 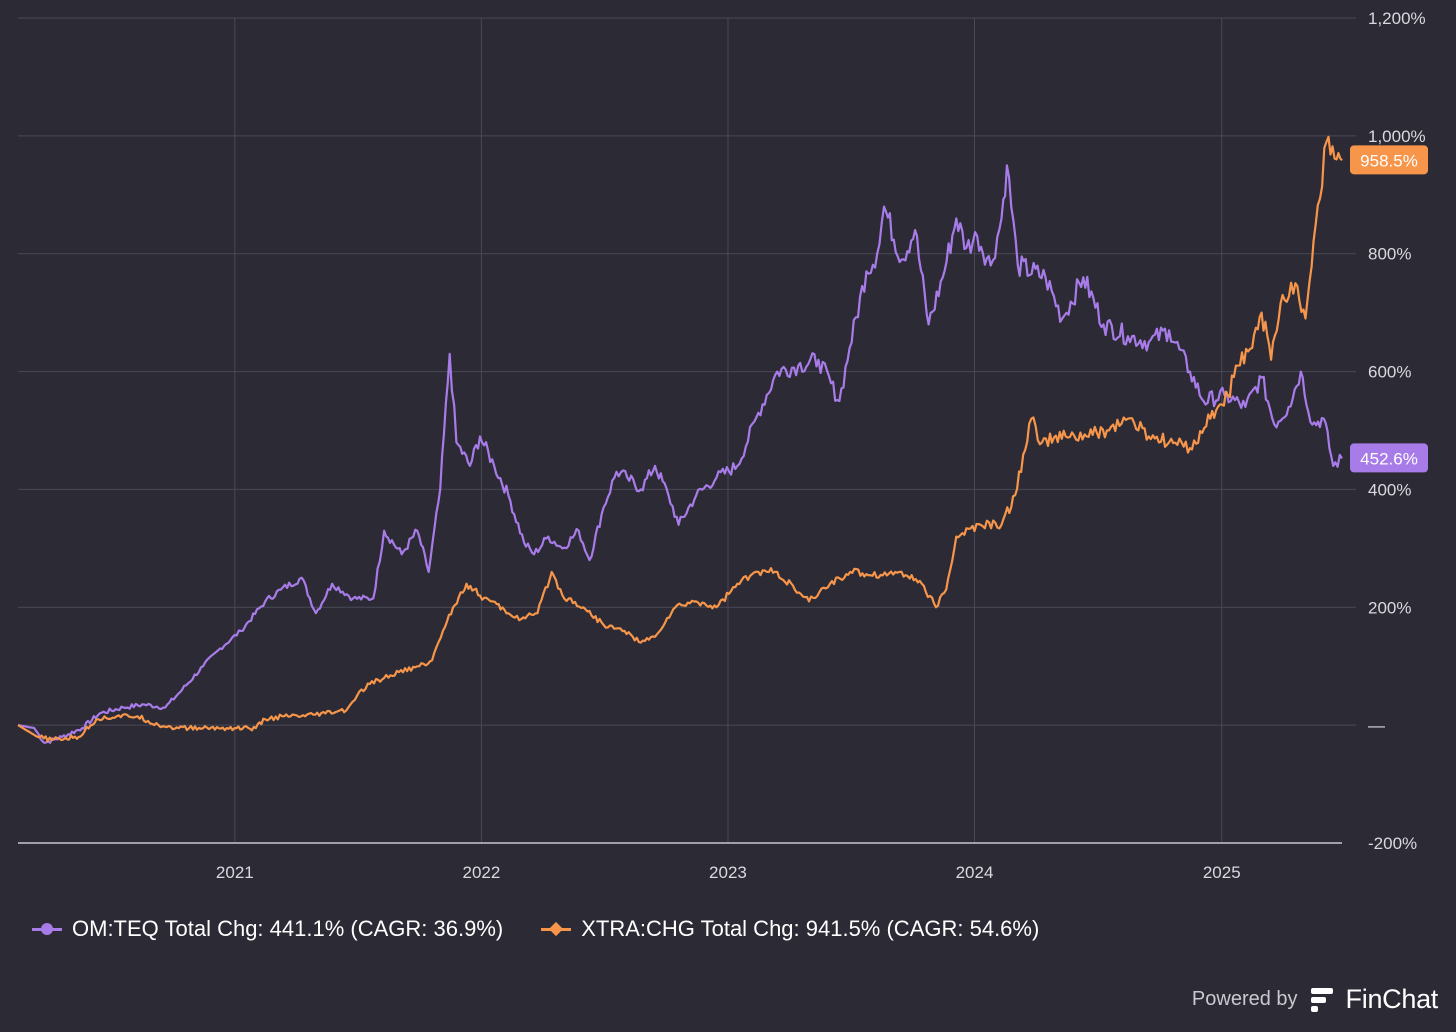 I want to click on y-tick-label: 800%, so click(x=1389, y=254).